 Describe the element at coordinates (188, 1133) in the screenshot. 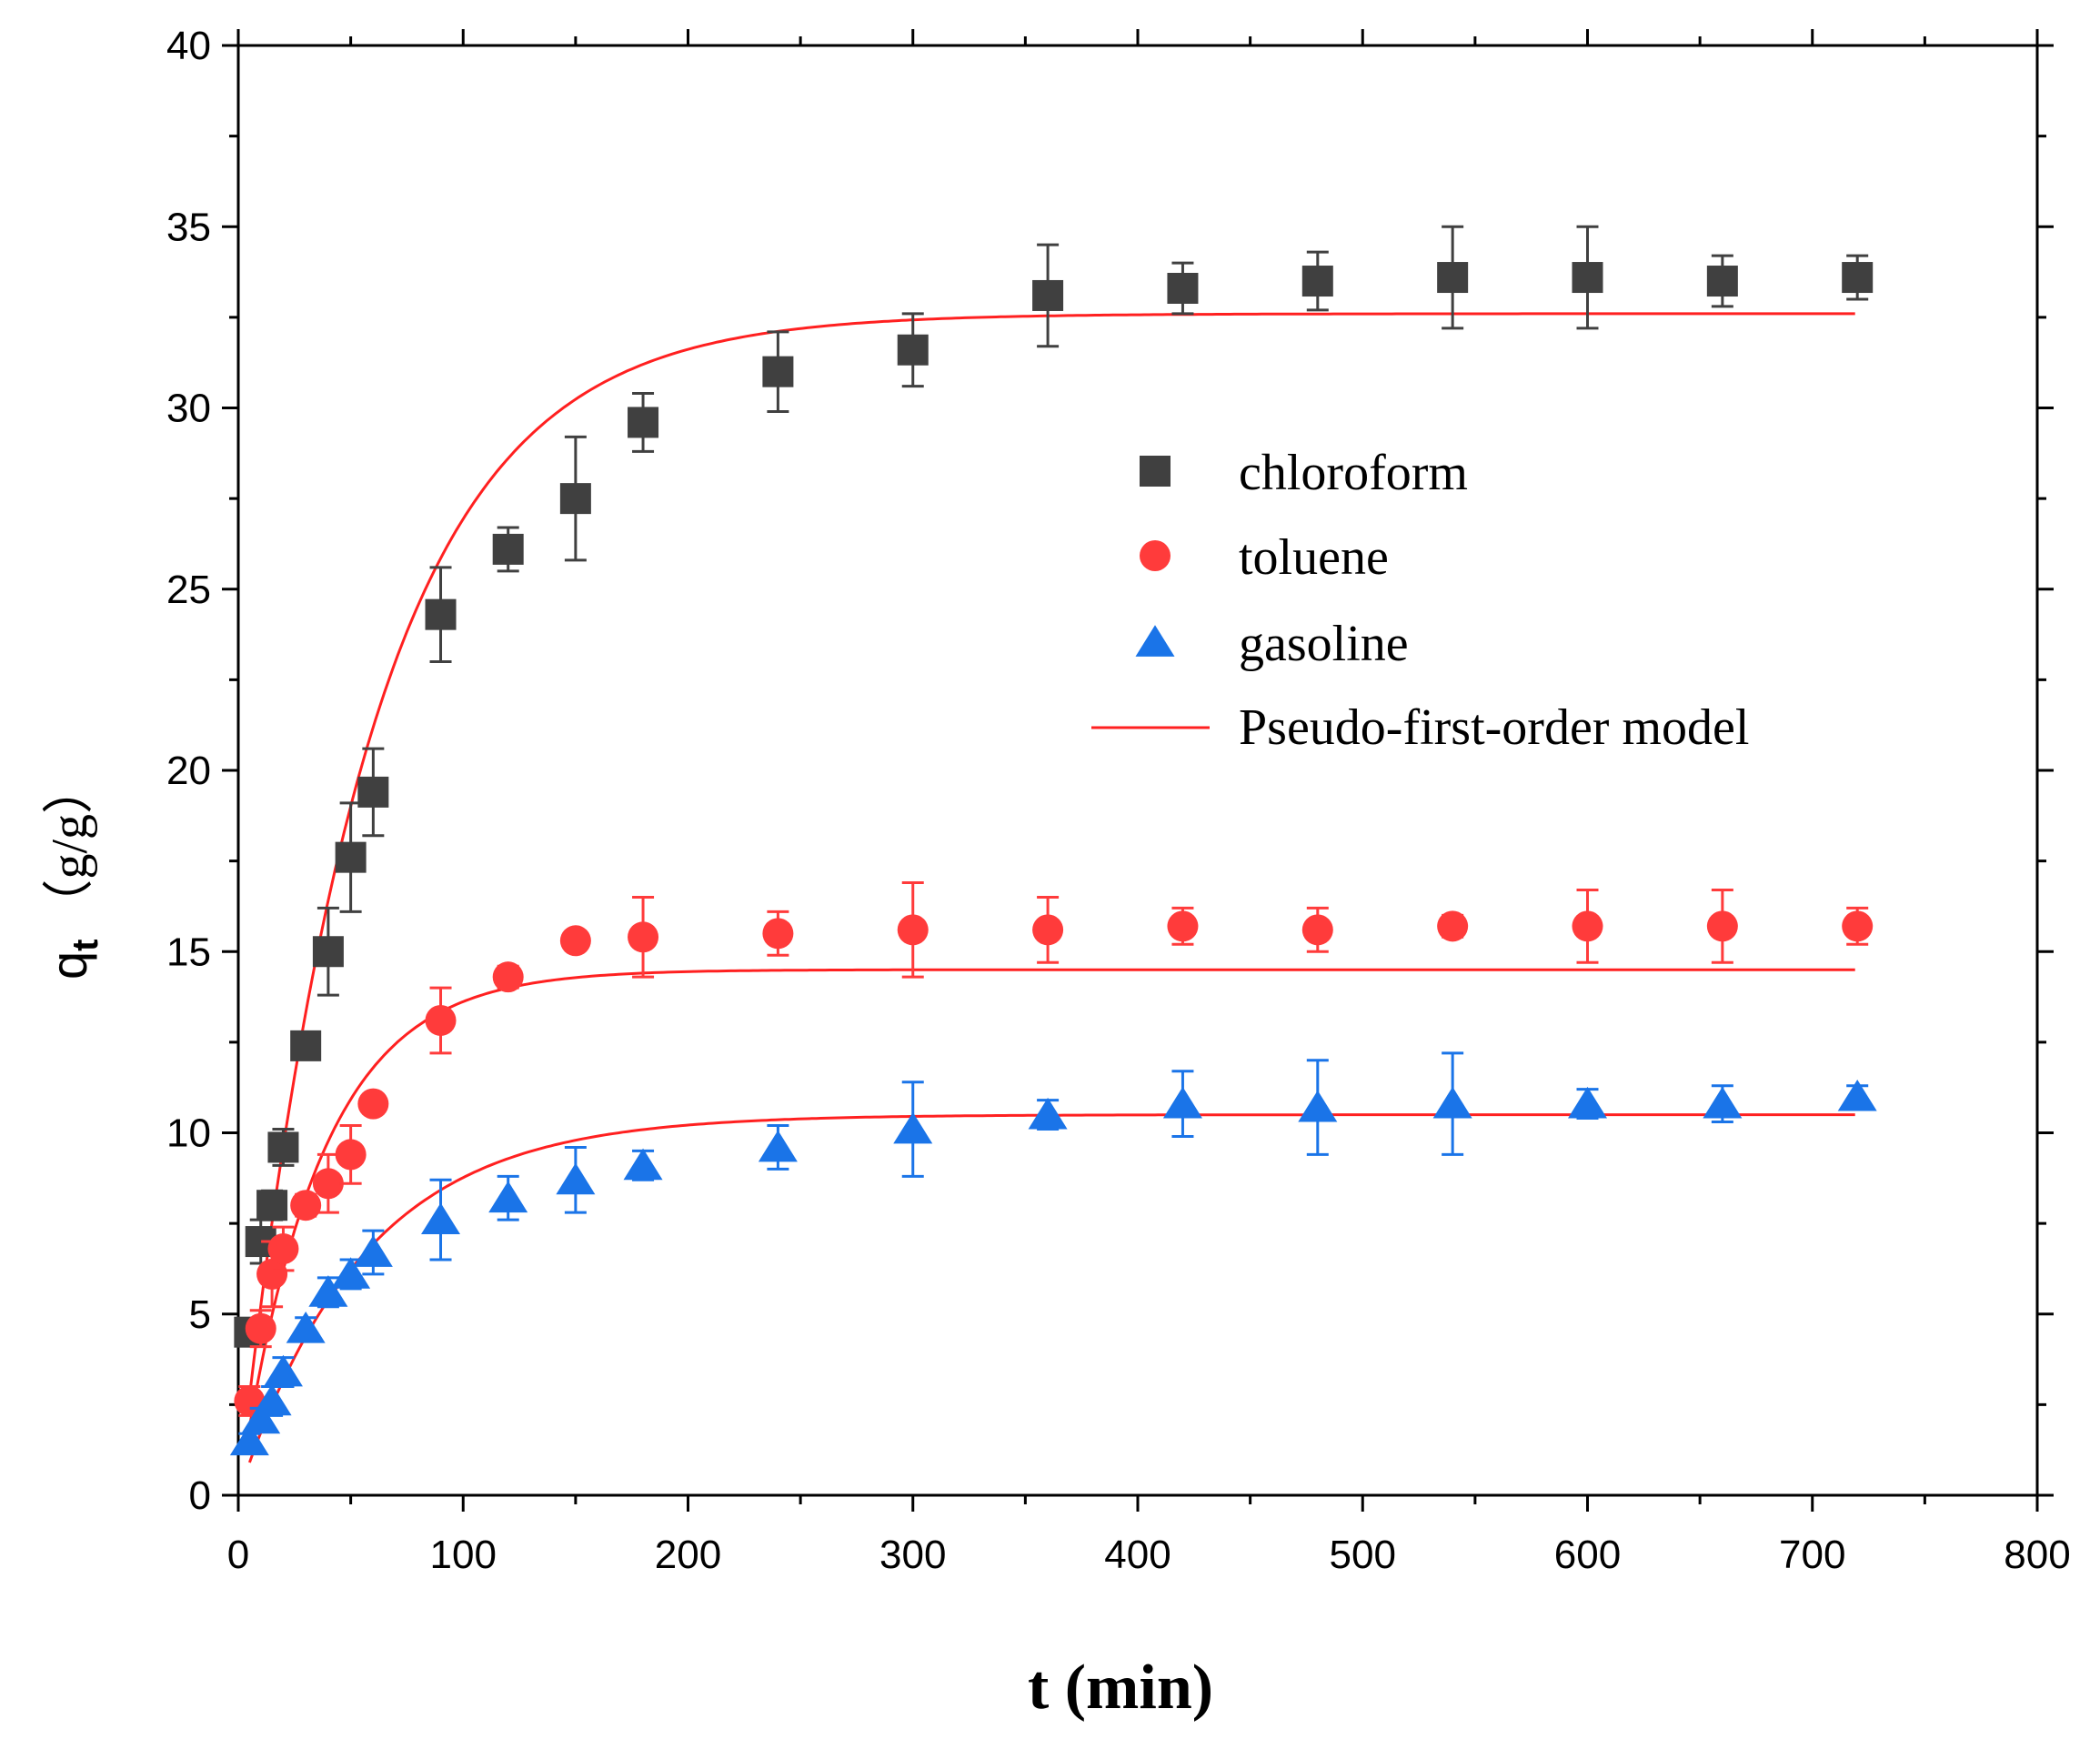

I see `y-tick-label: 10` at that location.